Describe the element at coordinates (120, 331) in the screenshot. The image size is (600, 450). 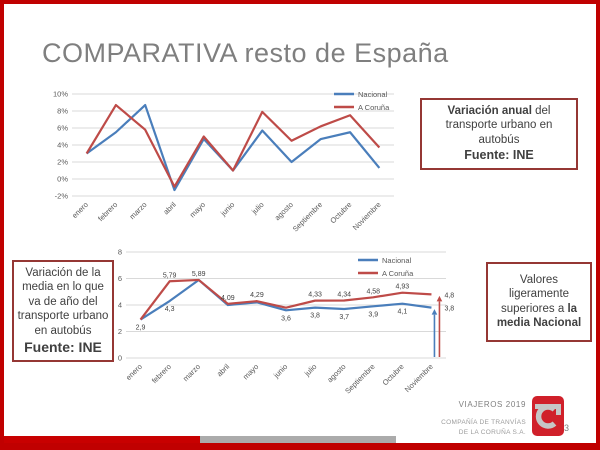
I see `svg-text: 2` at that location.